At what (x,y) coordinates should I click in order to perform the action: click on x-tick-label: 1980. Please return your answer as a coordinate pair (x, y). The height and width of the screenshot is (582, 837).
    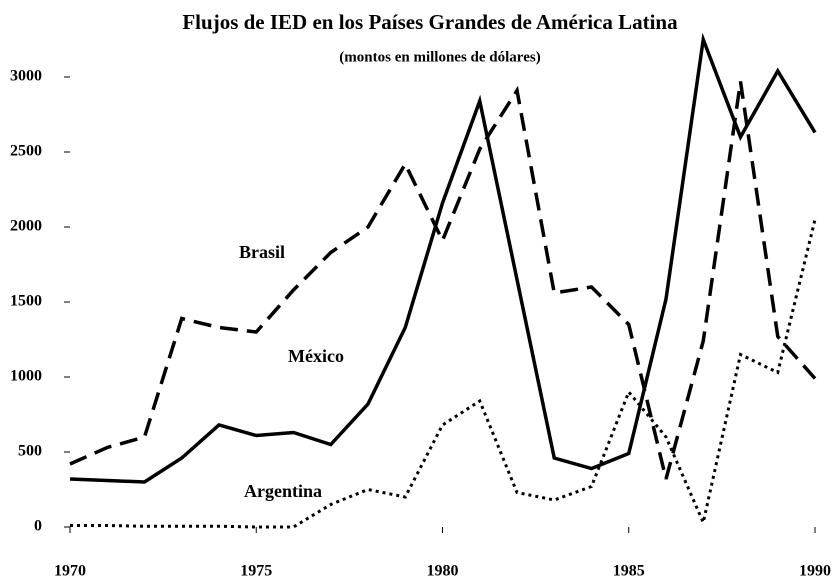
    Looking at the image, I should click on (443, 571).